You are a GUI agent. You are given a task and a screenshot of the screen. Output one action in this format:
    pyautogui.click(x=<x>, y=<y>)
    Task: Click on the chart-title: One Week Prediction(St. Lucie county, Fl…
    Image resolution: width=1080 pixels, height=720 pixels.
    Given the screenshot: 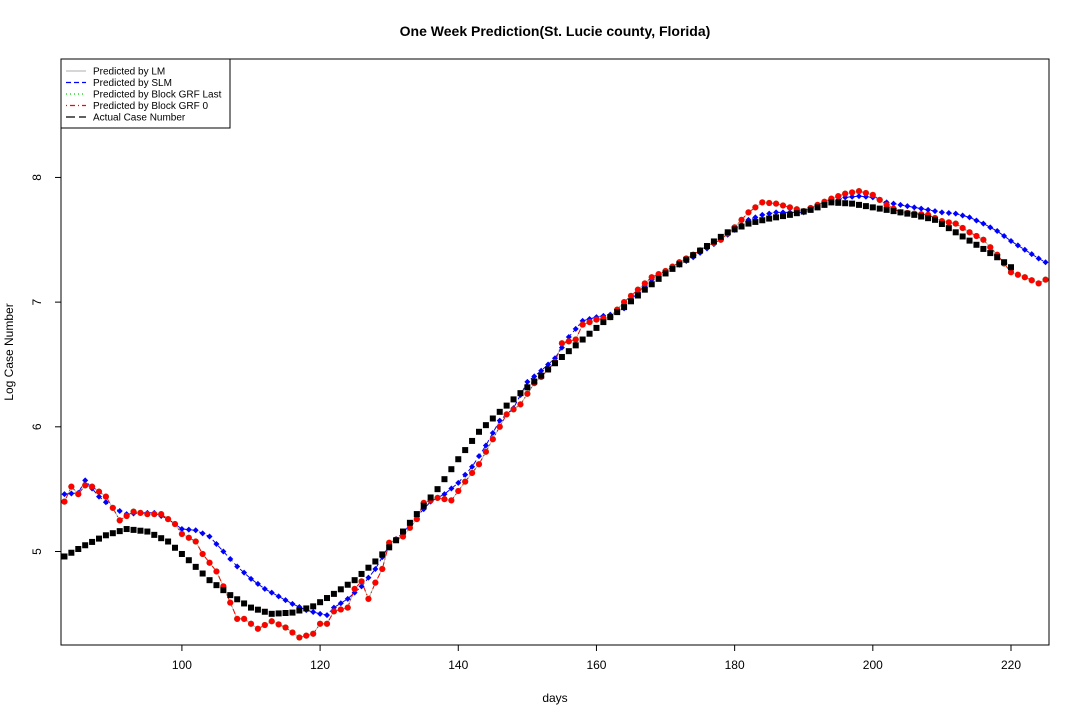 What is the action you would take?
    pyautogui.click(x=555, y=31)
    